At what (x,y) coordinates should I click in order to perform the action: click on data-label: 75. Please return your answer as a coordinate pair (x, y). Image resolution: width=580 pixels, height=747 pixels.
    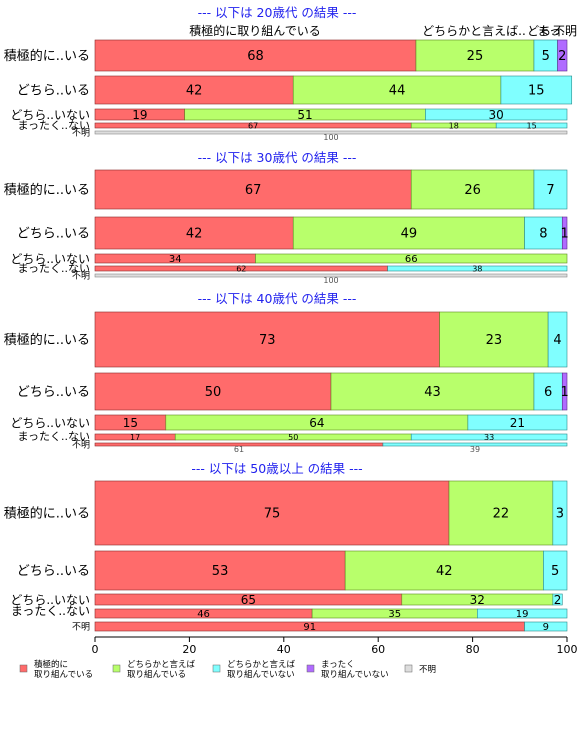
    Looking at the image, I should click on (272, 514).